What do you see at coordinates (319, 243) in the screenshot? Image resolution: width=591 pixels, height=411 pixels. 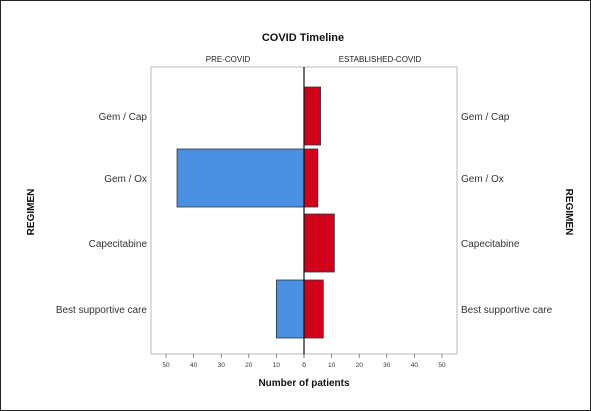 I see `bar-established-covid-capecitabine` at bounding box center [319, 243].